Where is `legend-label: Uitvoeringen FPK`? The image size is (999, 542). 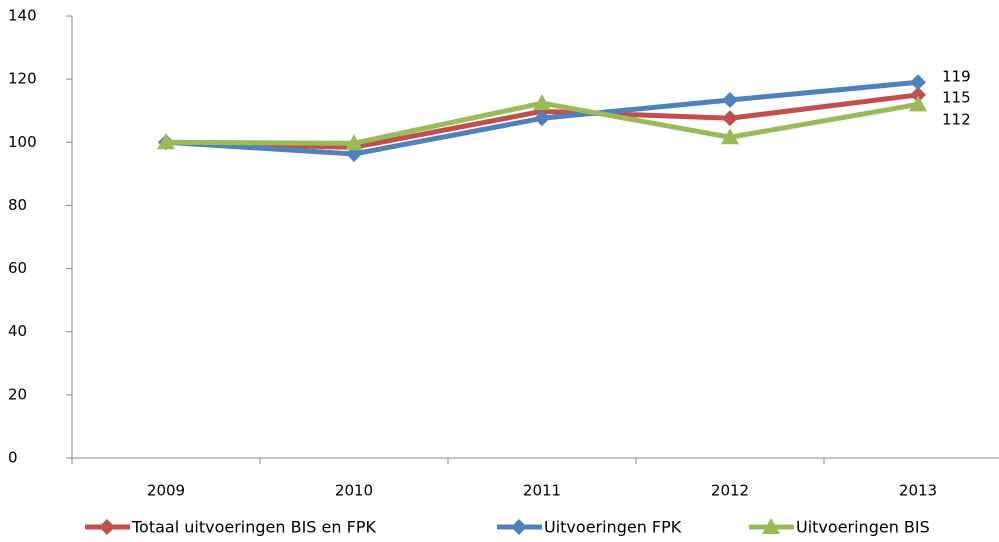
legend-label: Uitvoeringen FPK is located at coordinates (613, 527).